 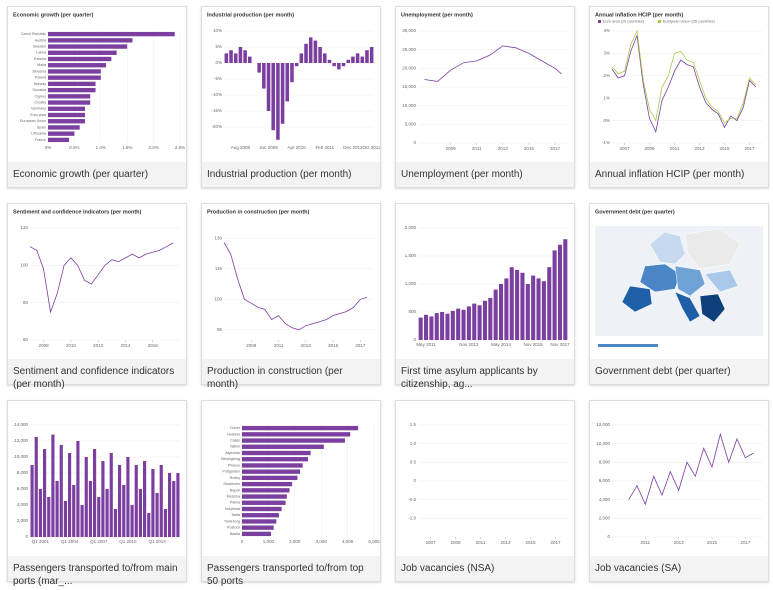 What do you see at coordinates (242, 541) in the screenshot?
I see `x-tick-label: 0` at bounding box center [242, 541].